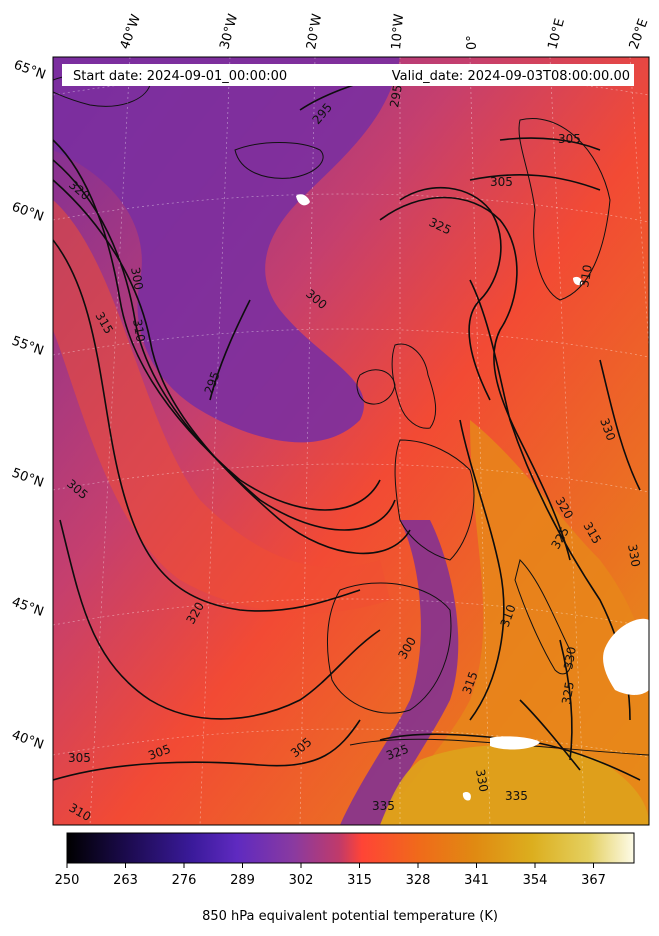  Describe the element at coordinates (28, 740) in the screenshot. I see `latitude-label: 40°N` at that location.